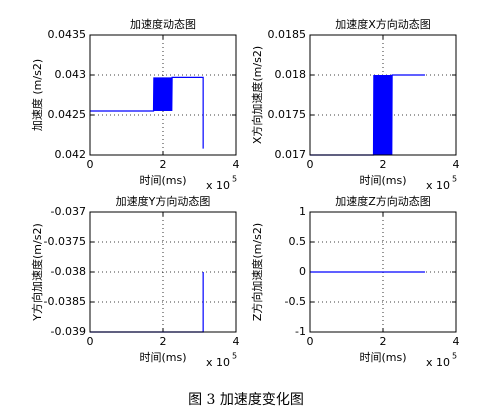  Describe the element at coordinates (71, 154) in the screenshot. I see `y-tick-label: 0.042` at that location.